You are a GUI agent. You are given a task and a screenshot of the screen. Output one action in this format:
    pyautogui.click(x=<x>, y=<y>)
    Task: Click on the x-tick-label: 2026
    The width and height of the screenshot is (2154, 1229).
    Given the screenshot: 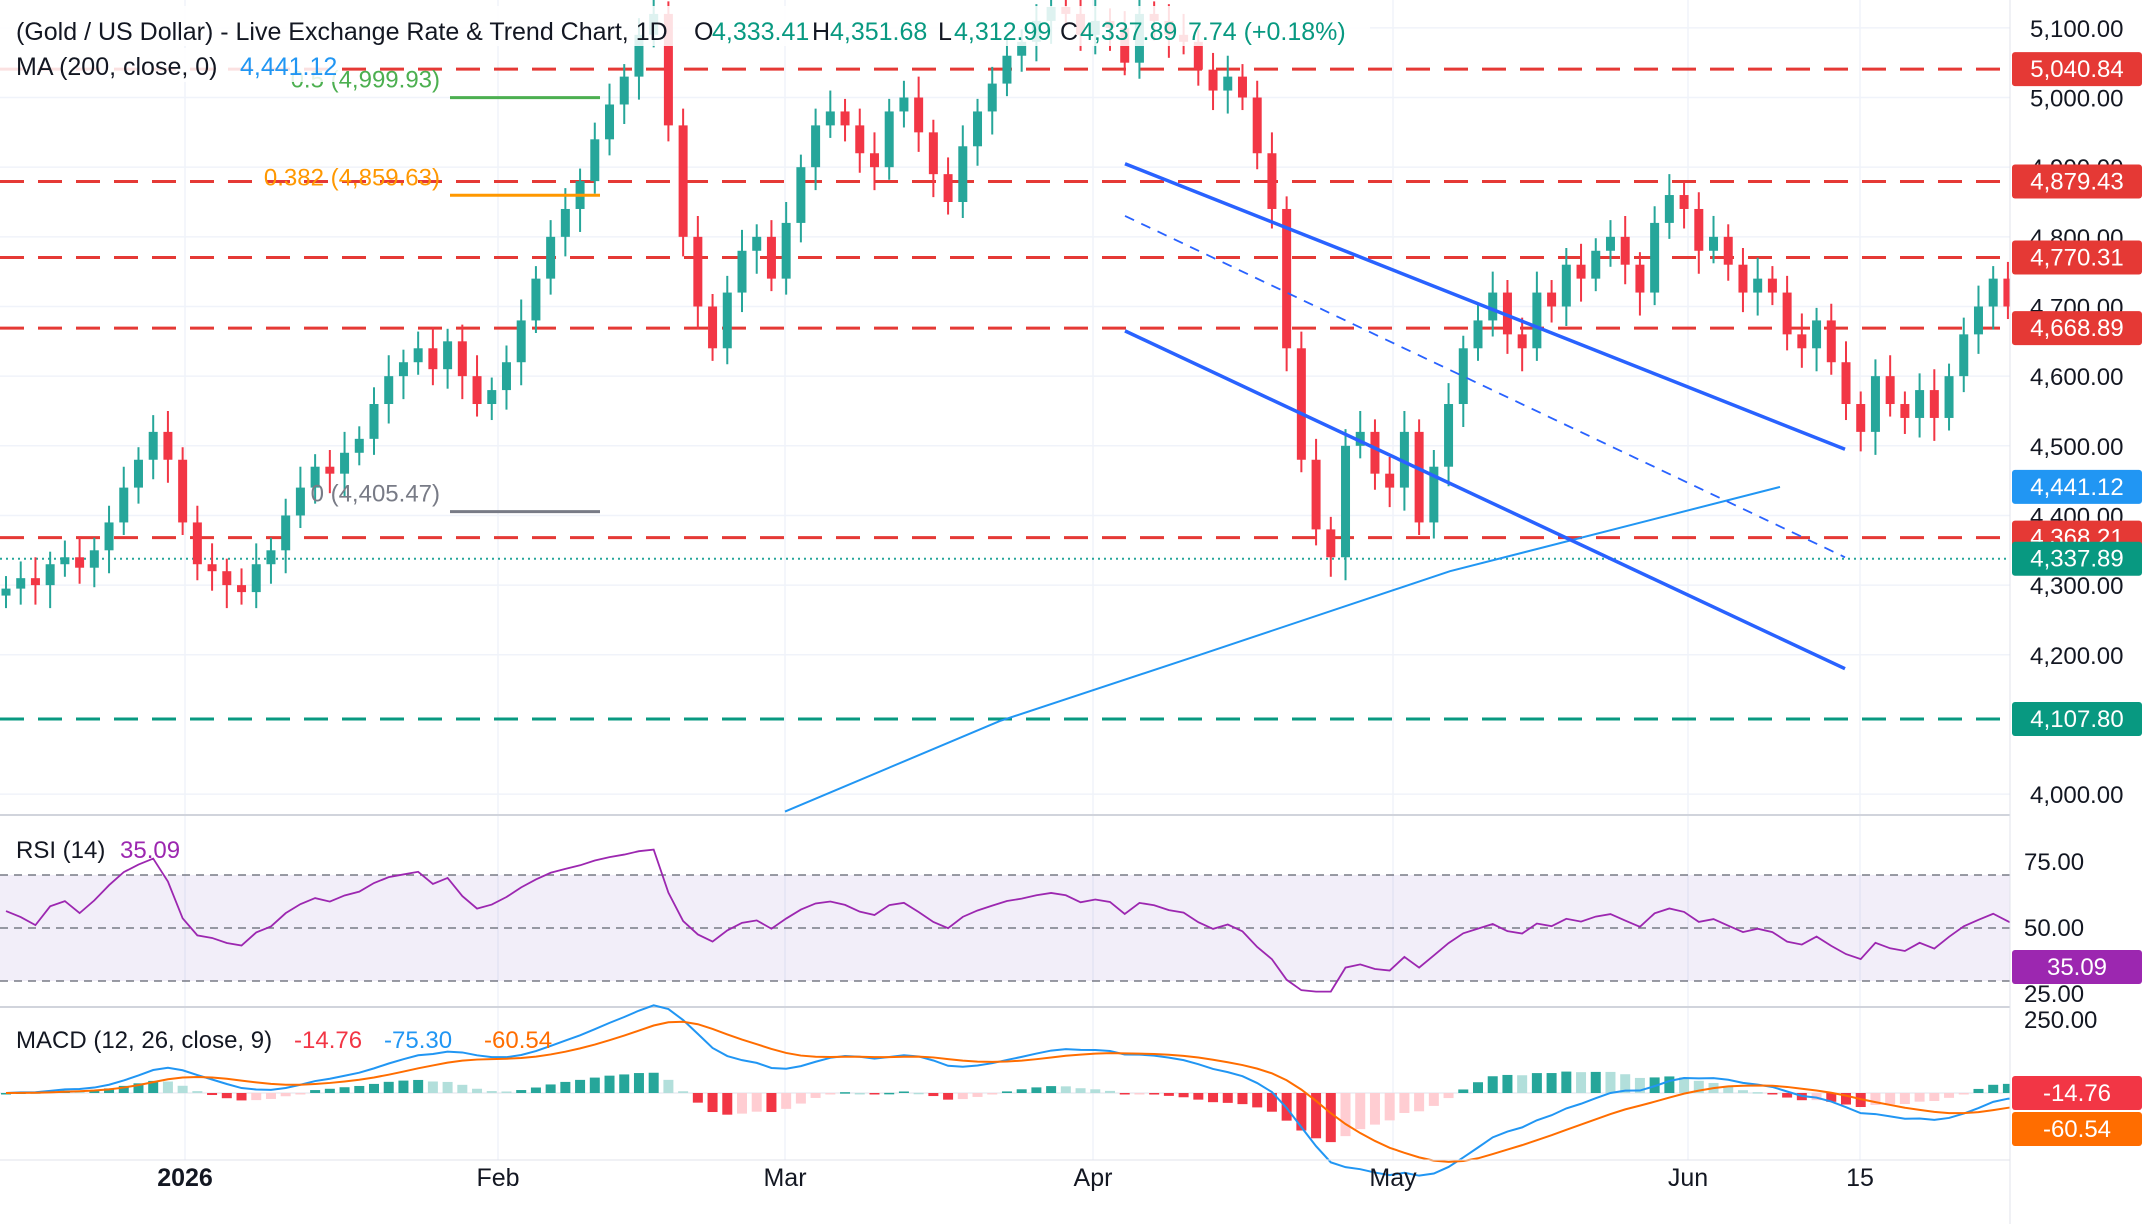 What is the action you would take?
    pyautogui.click(x=185, y=1178)
    